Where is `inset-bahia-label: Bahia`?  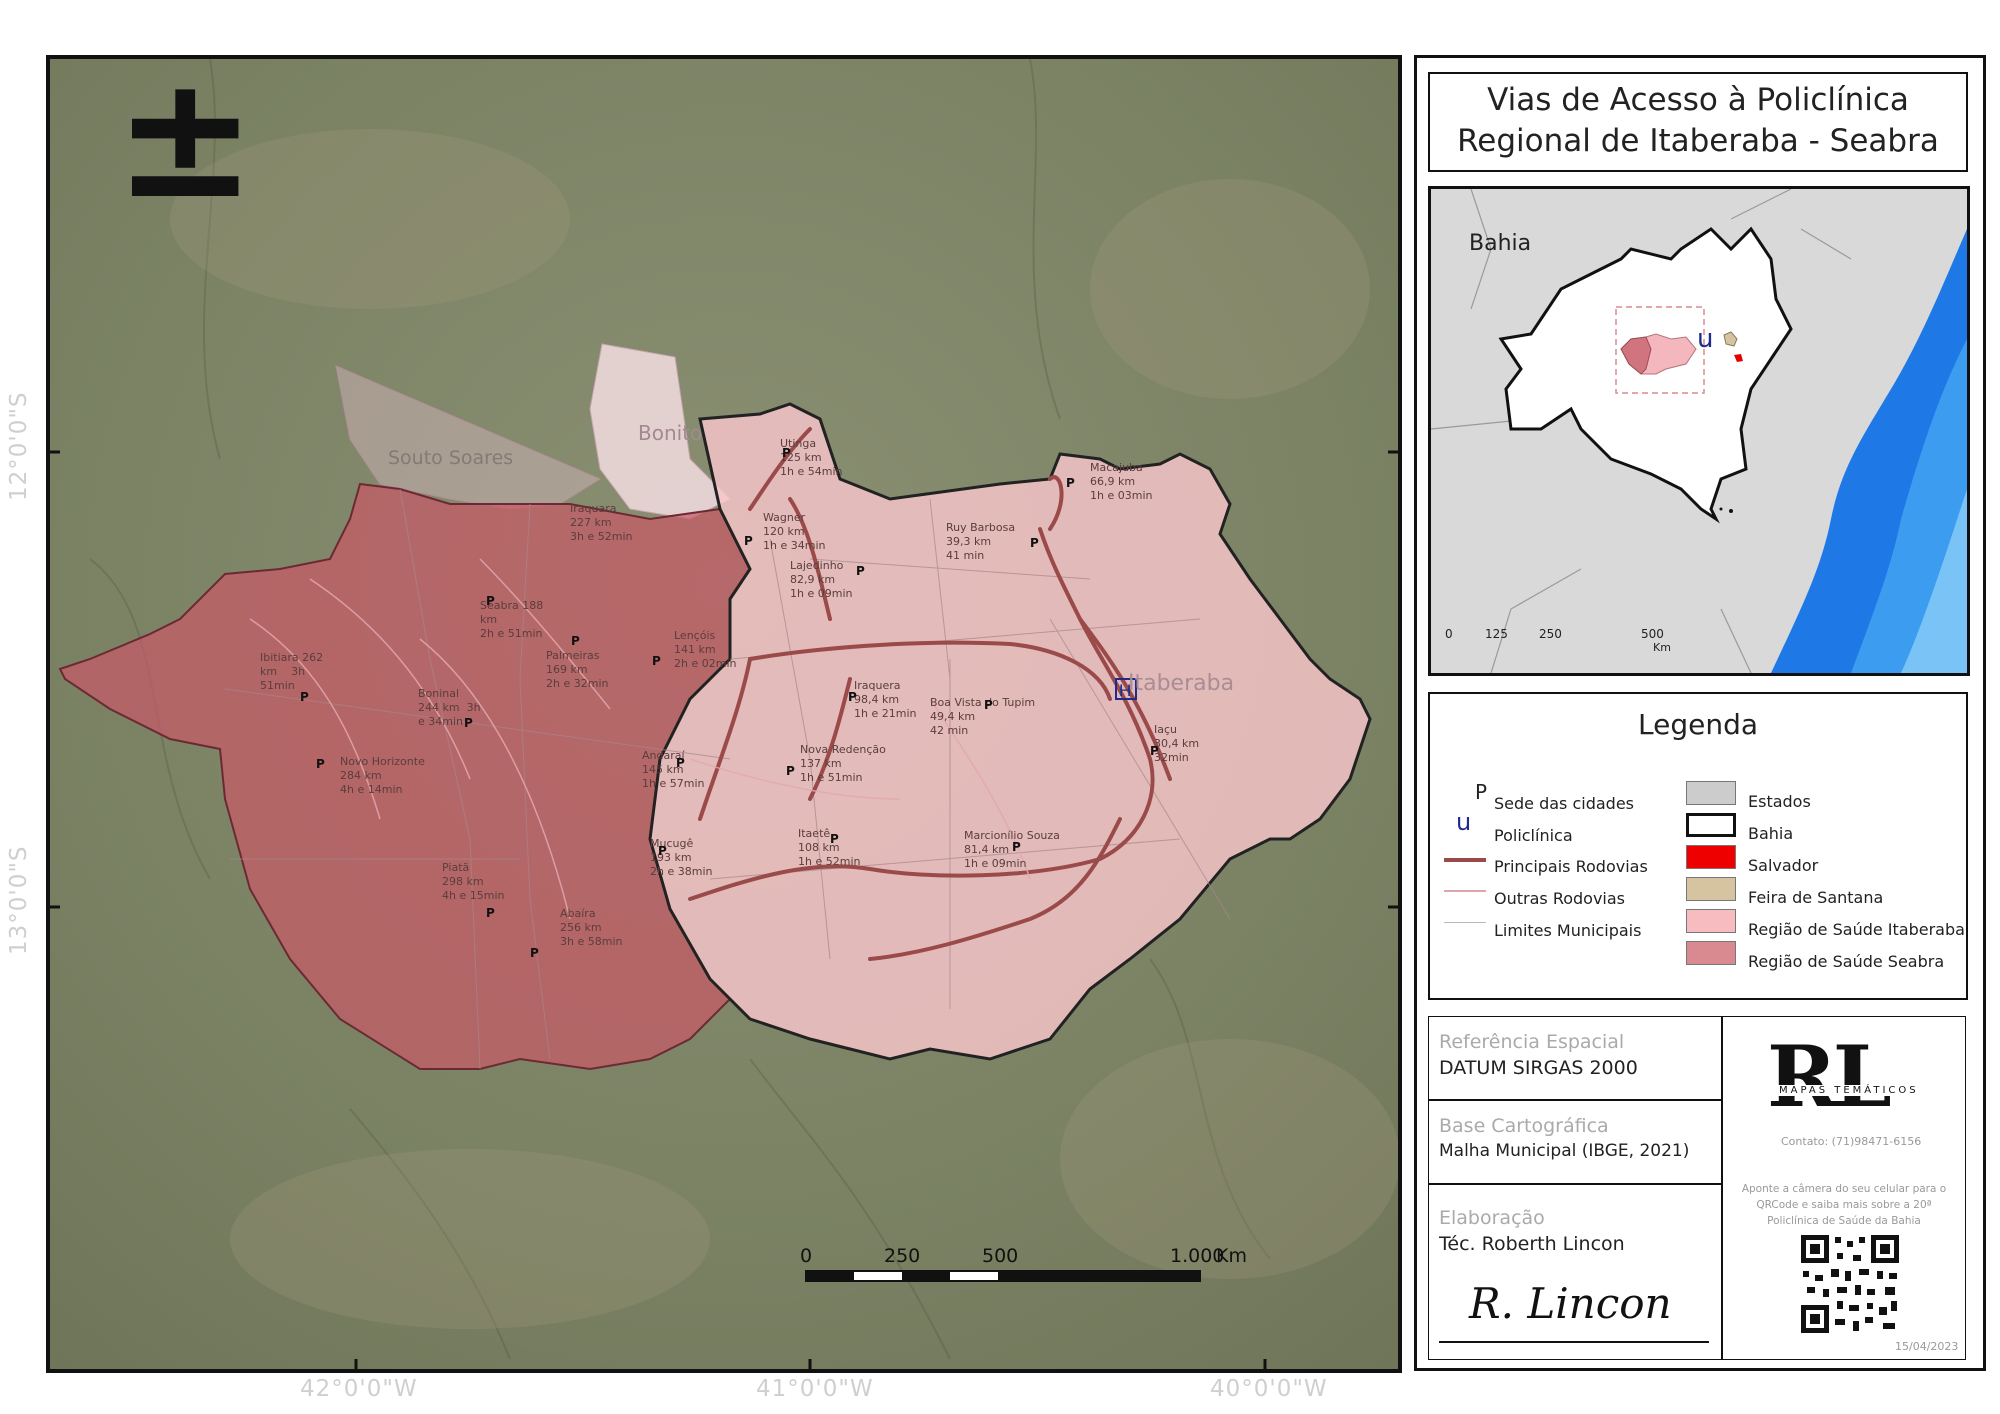 inset-bahia-label: Bahia is located at coordinates (1500, 243).